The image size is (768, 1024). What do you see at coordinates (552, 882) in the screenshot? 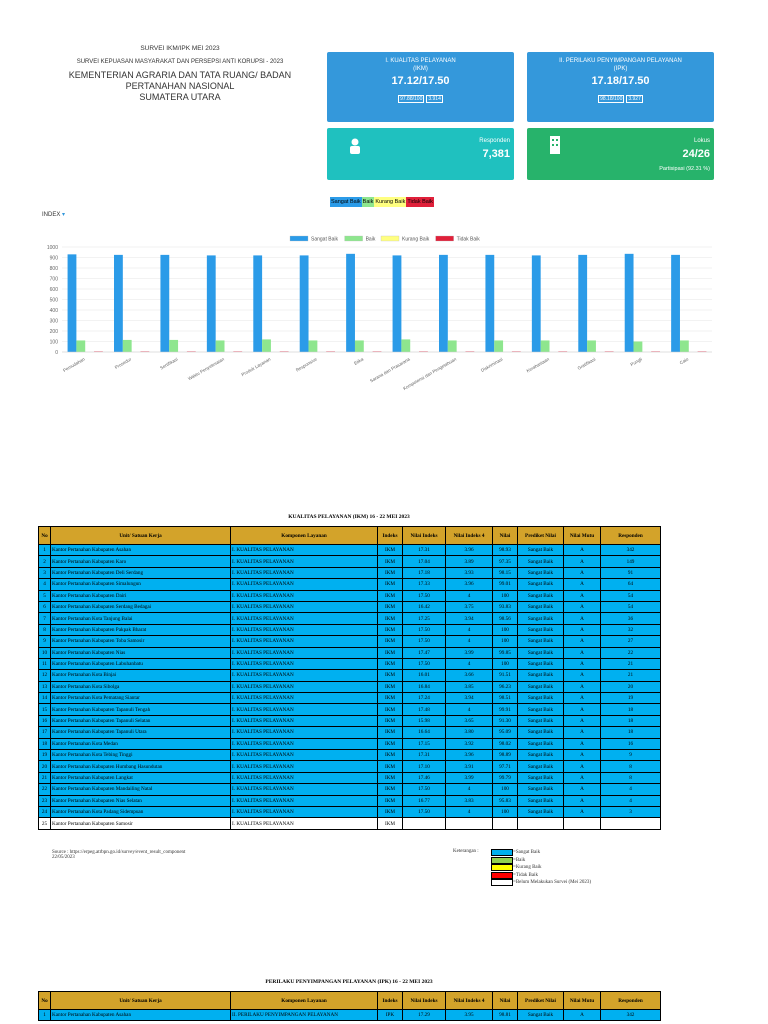
I see `legend-key-label: =Belum Melakukan Survei (Mei 2023)` at bounding box center [552, 882].